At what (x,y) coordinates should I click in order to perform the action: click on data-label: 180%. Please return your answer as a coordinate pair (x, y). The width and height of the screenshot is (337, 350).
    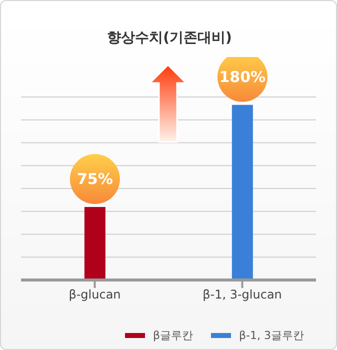
    Looking at the image, I should click on (242, 77).